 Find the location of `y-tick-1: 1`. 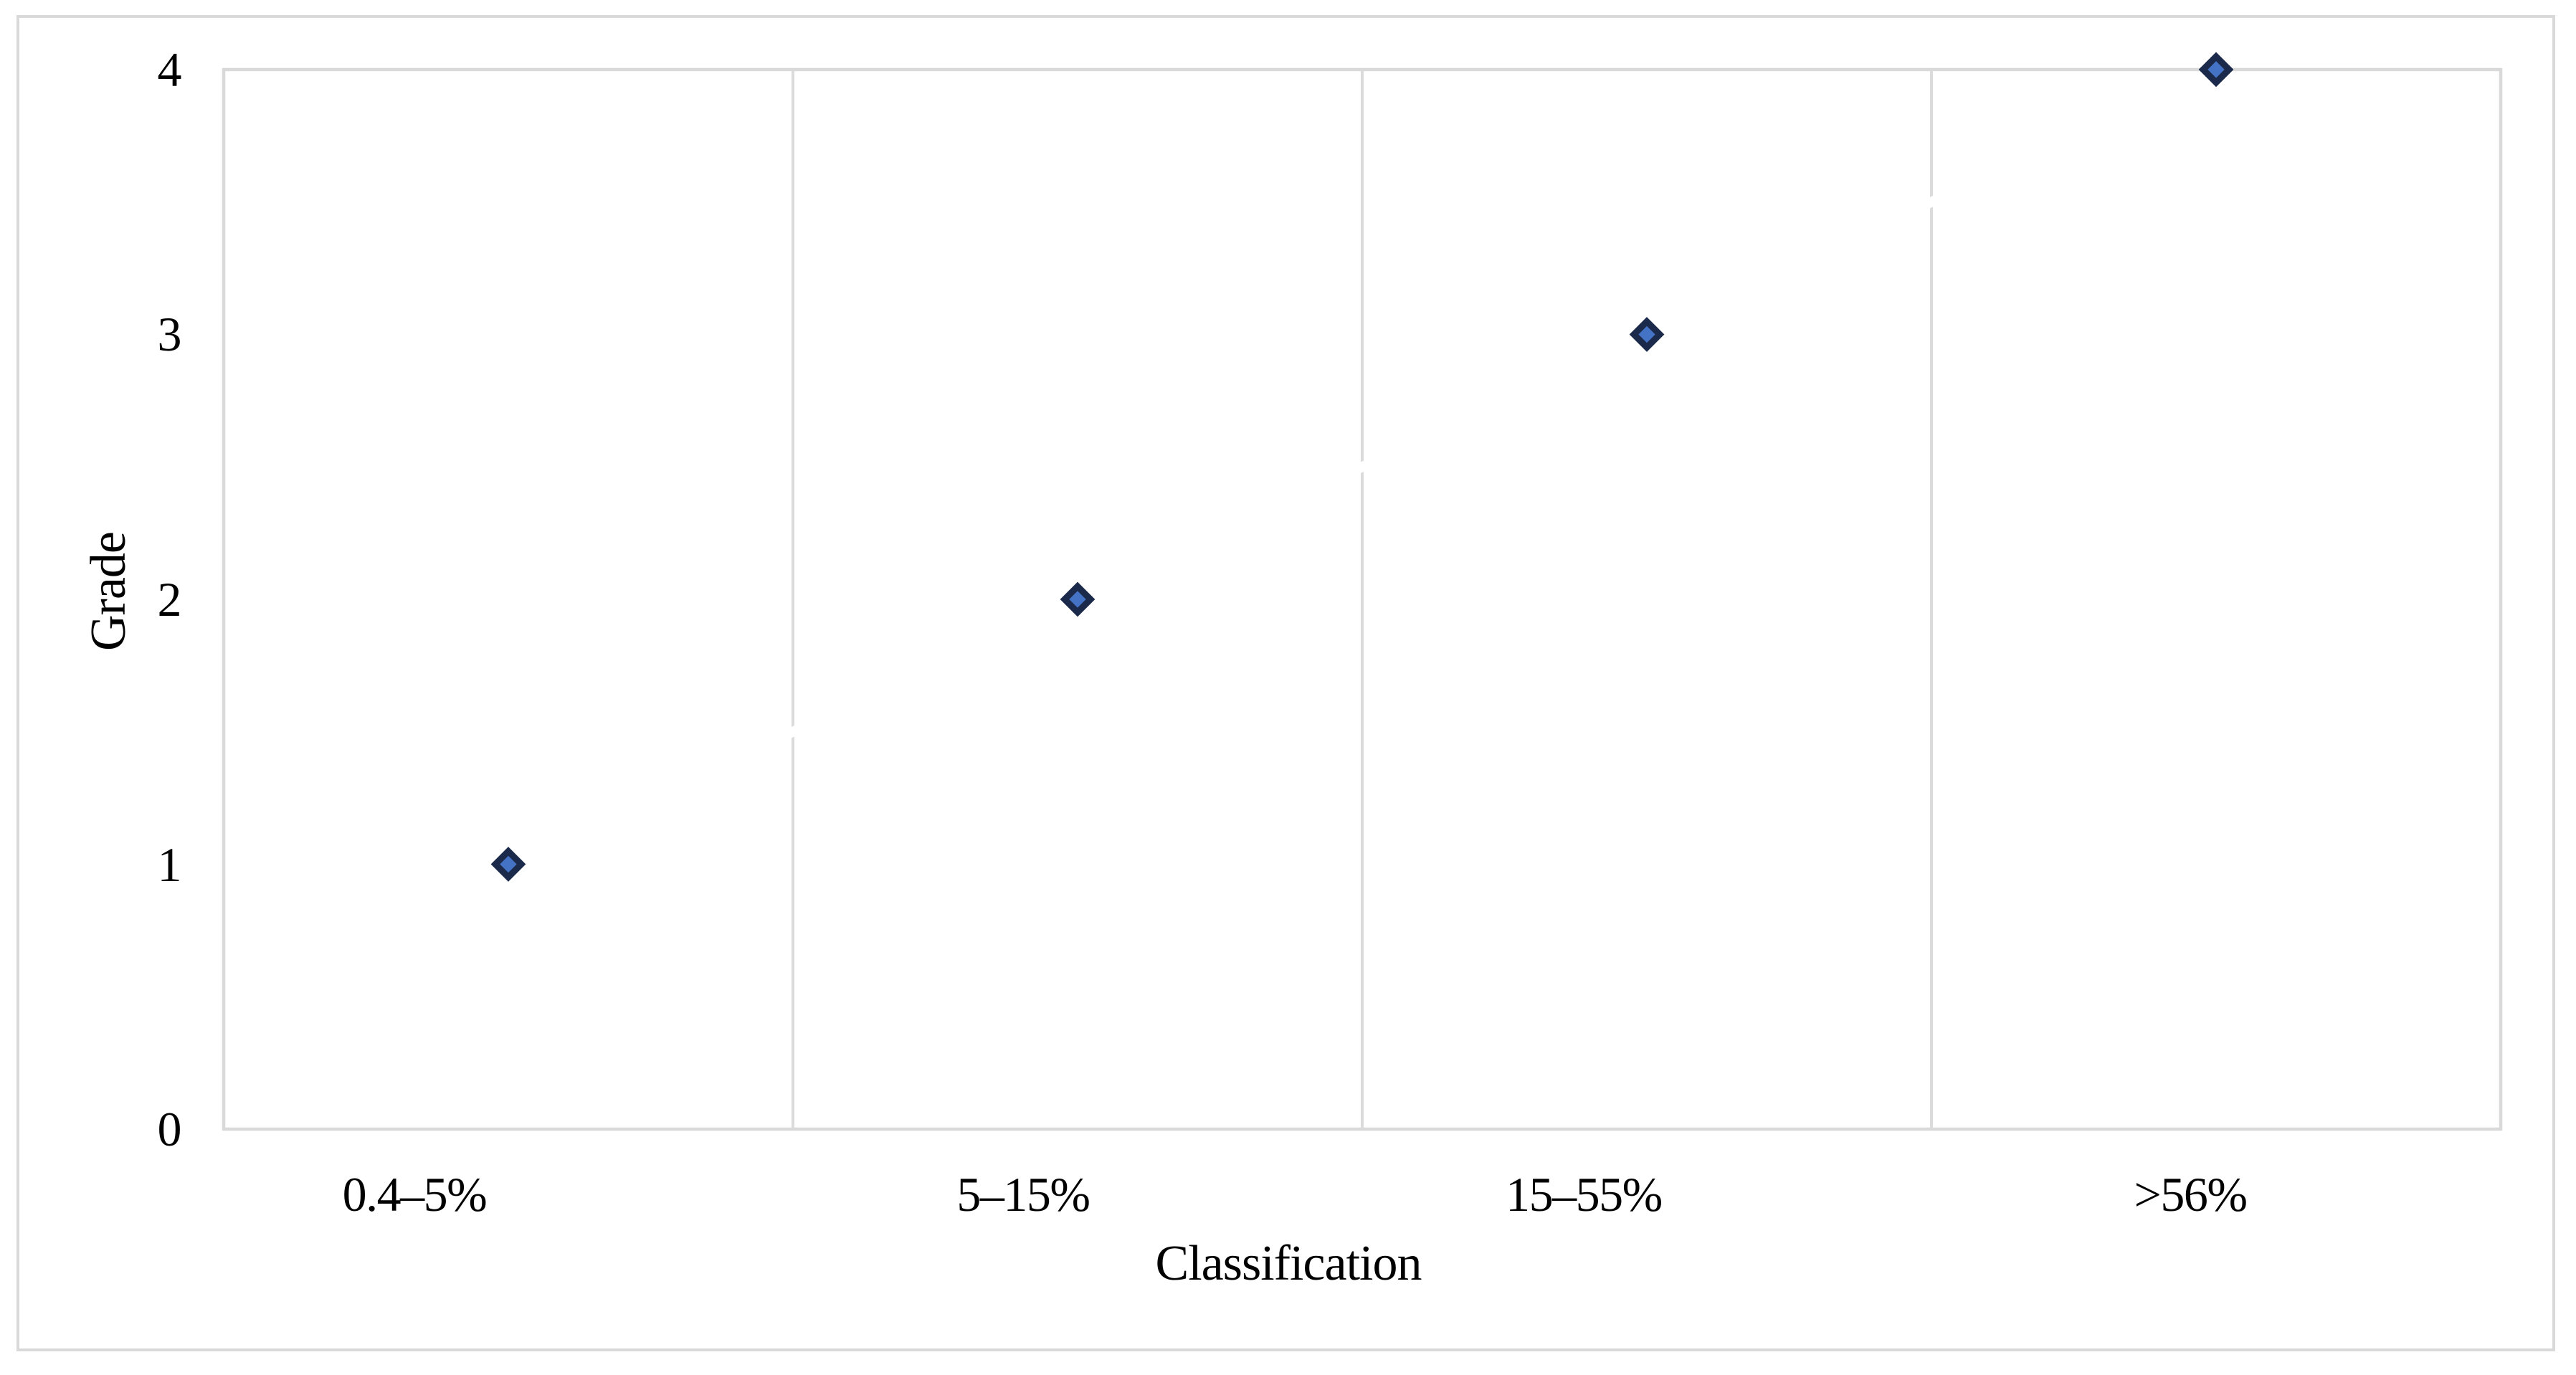

y-tick-1: 1 is located at coordinates (169, 864).